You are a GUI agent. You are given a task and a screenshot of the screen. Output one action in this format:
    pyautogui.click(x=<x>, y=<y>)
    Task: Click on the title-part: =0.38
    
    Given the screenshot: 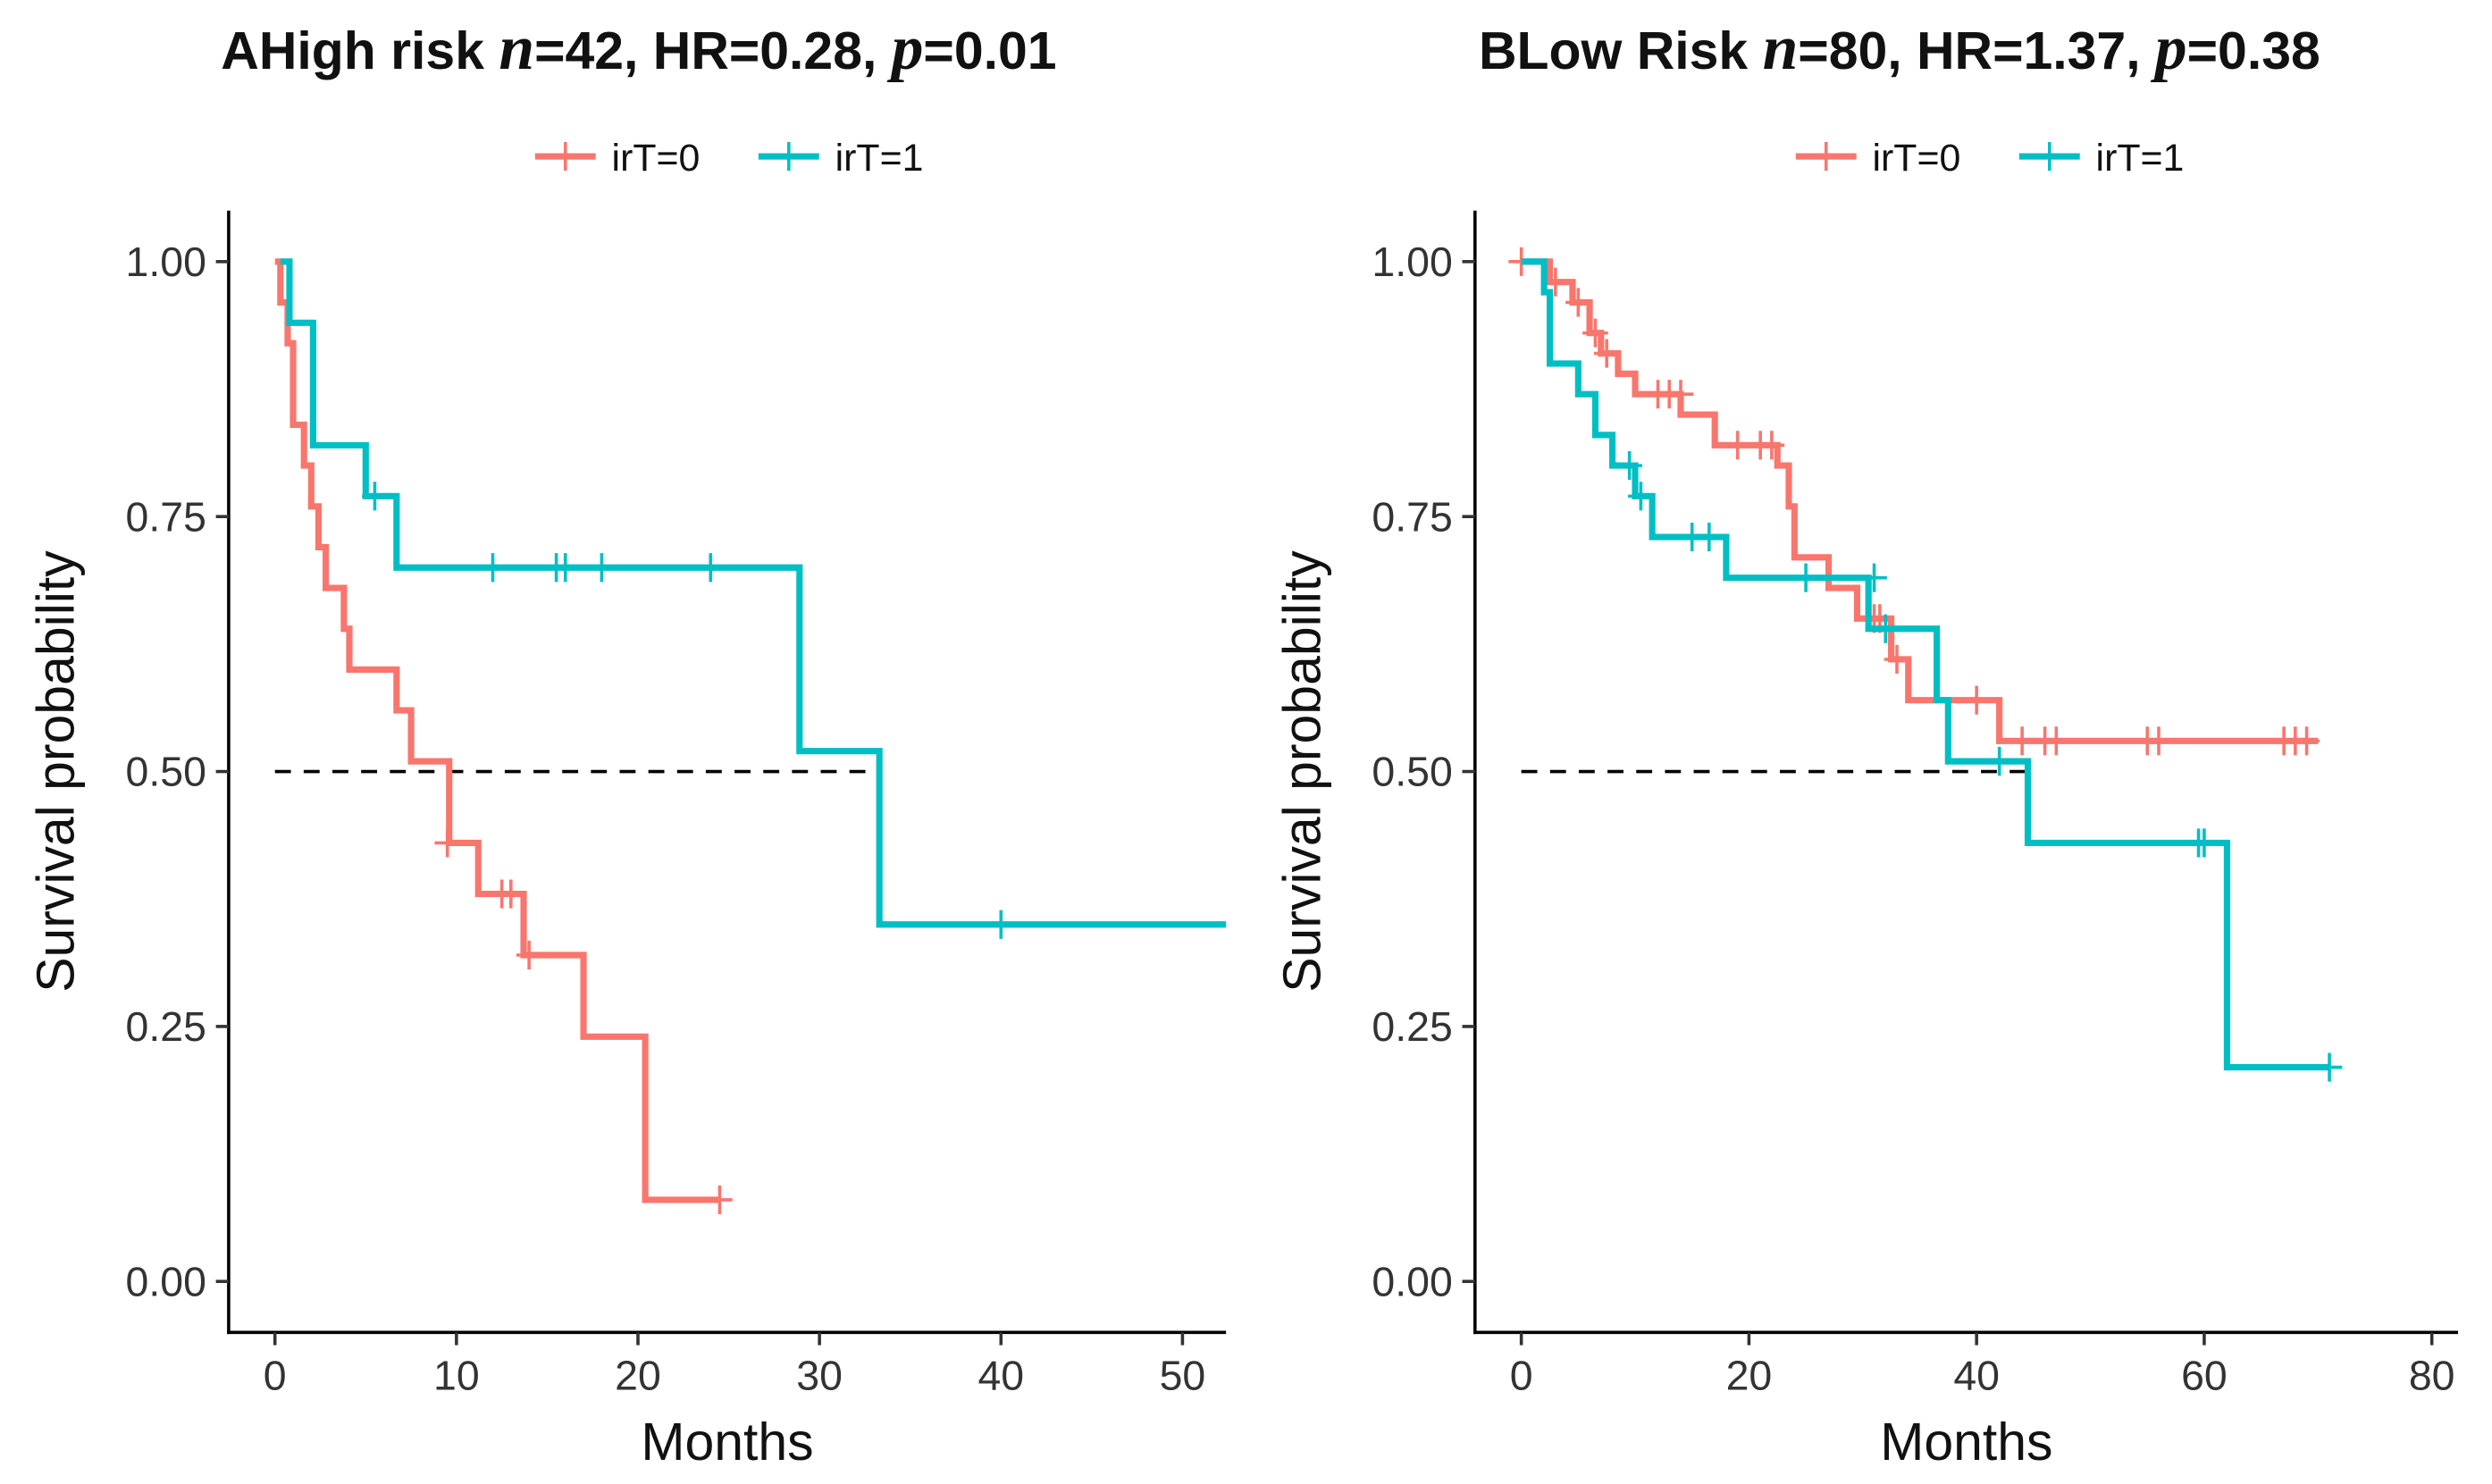 What is the action you would take?
    pyautogui.click(x=2253, y=51)
    